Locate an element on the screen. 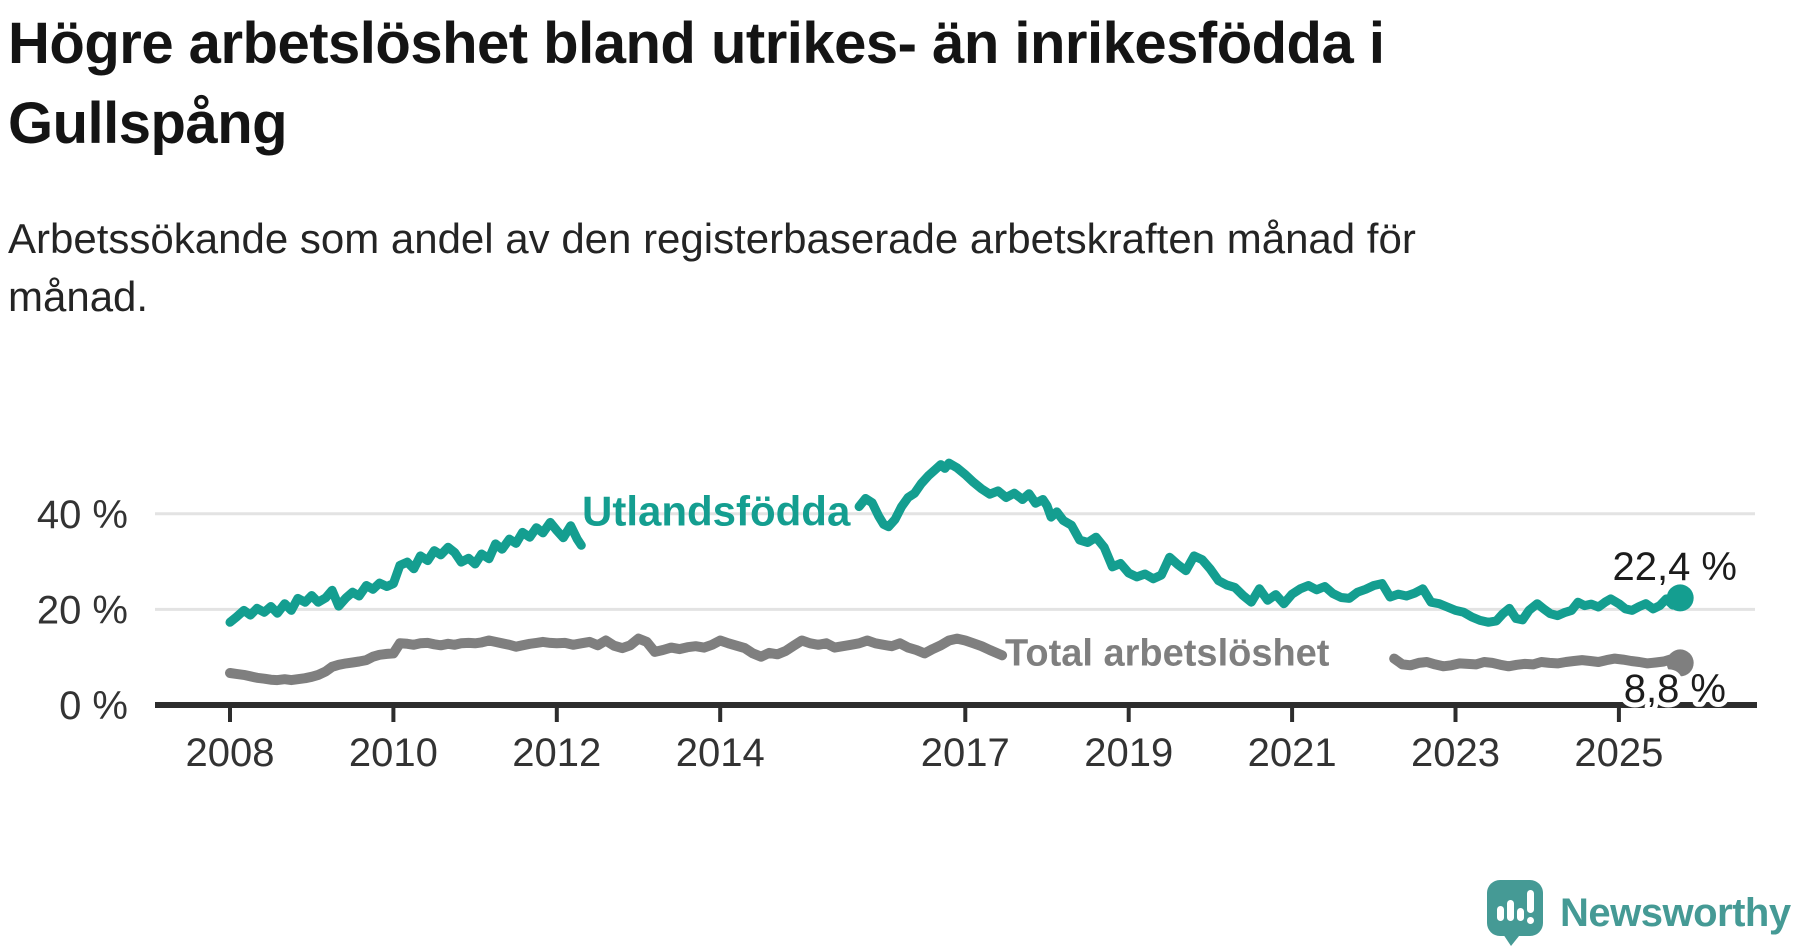 The width and height of the screenshot is (1800, 948). series-line-total-seg1 is located at coordinates (616, 659).